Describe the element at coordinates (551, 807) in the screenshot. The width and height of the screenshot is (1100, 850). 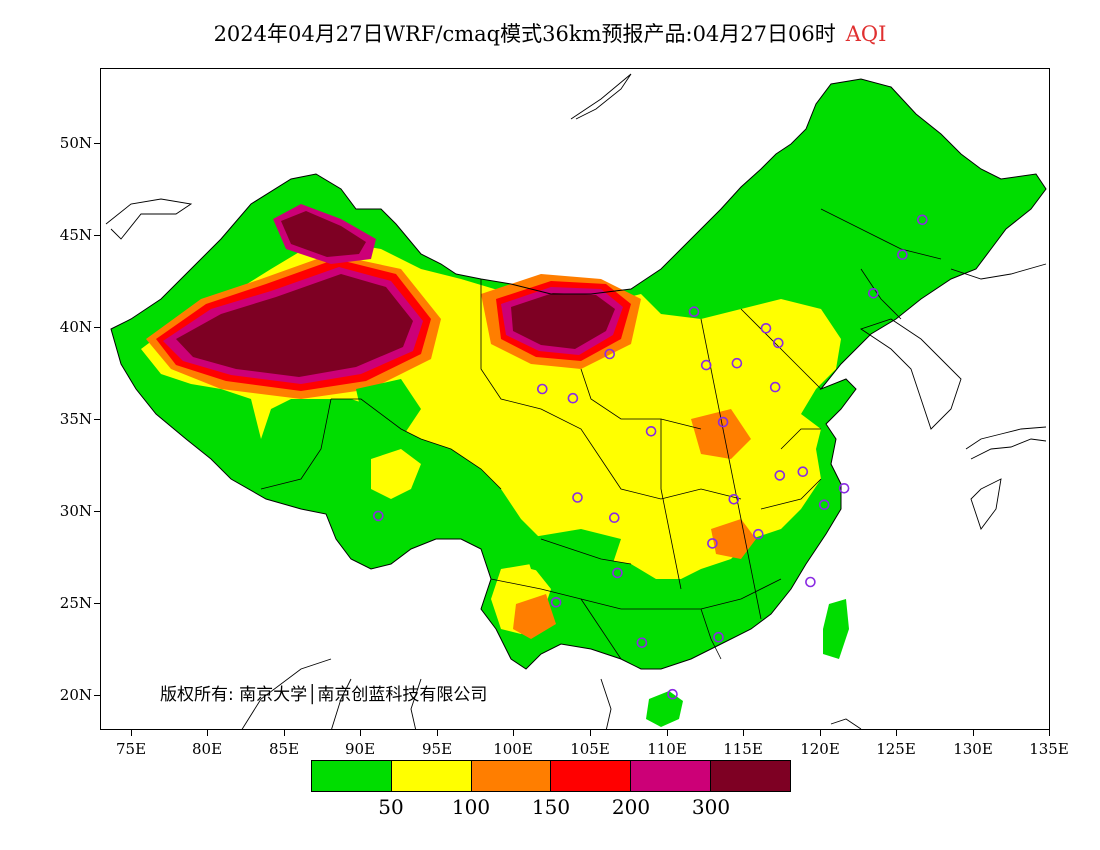
I see `legend-label: 150` at that location.